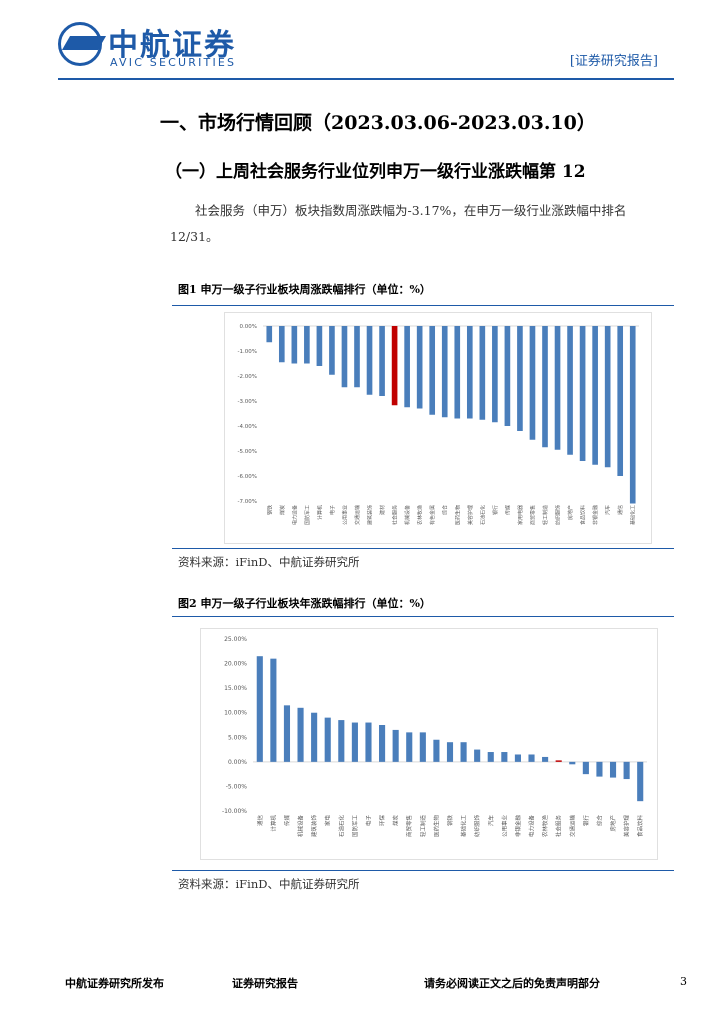  Describe the element at coordinates (314, 737) in the screenshot. I see `bar-建筑装饰` at that location.